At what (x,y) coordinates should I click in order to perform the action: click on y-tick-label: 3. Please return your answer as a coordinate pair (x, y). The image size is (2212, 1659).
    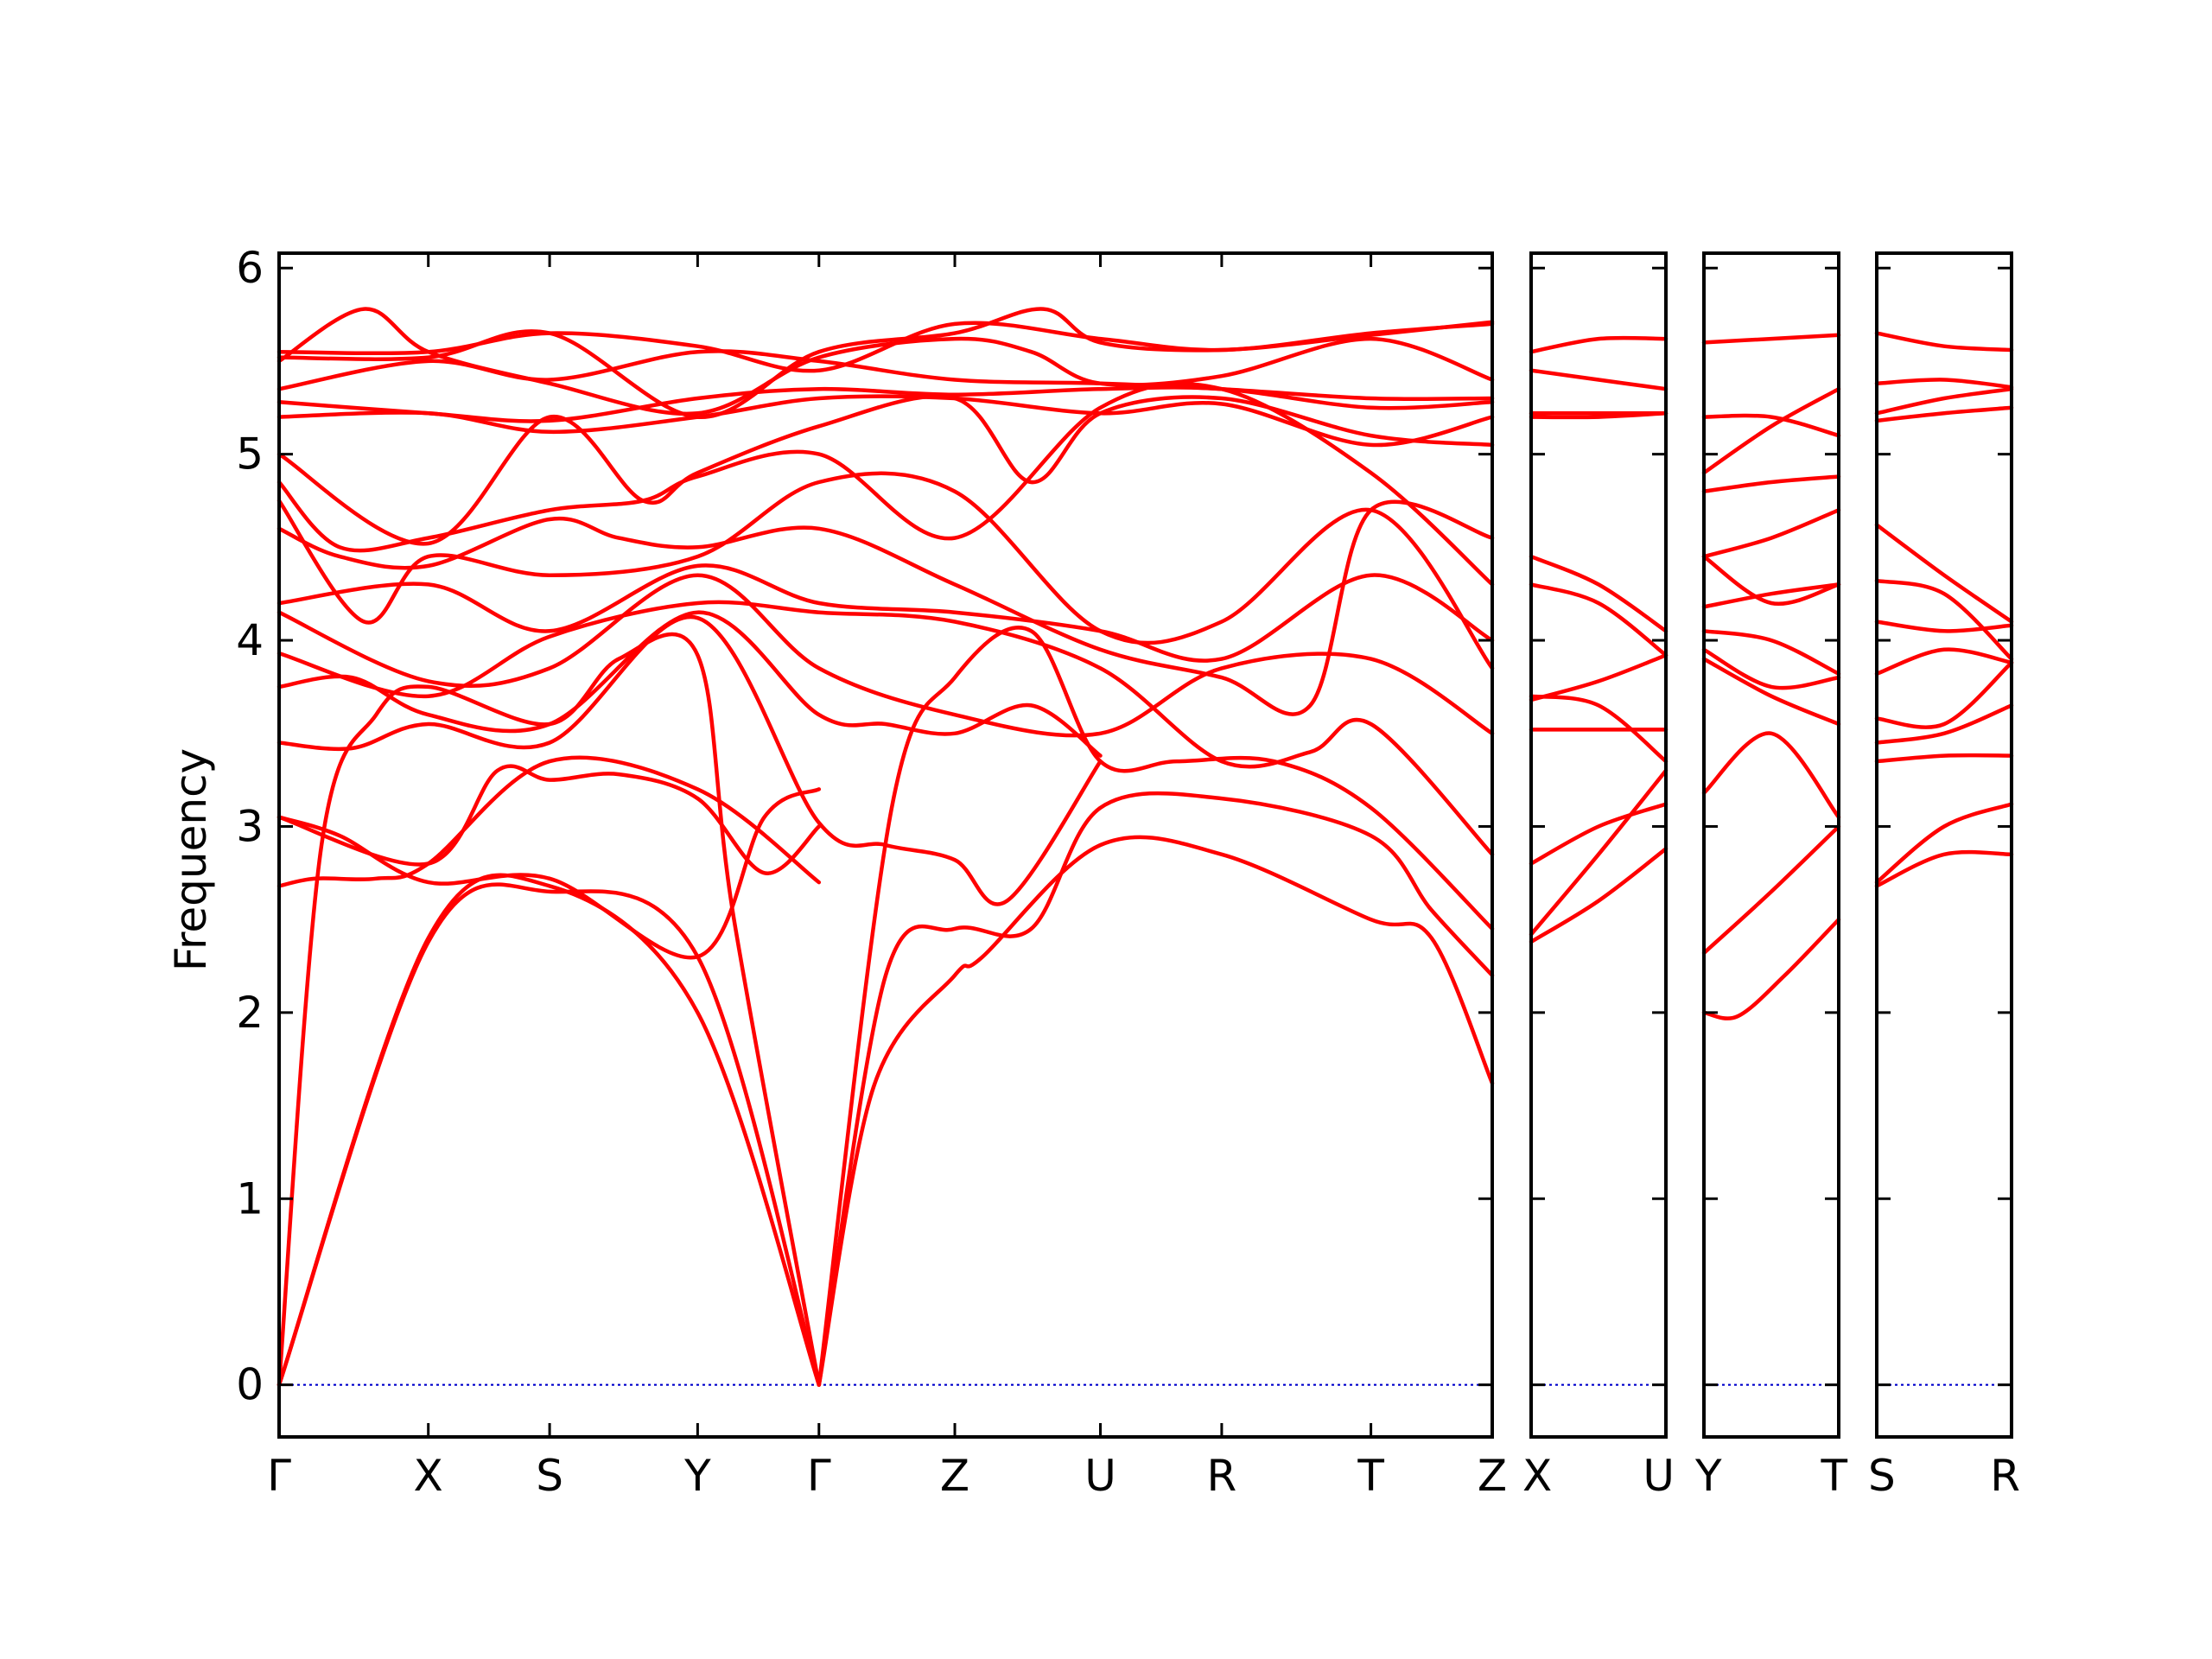
    Looking at the image, I should click on (250, 826).